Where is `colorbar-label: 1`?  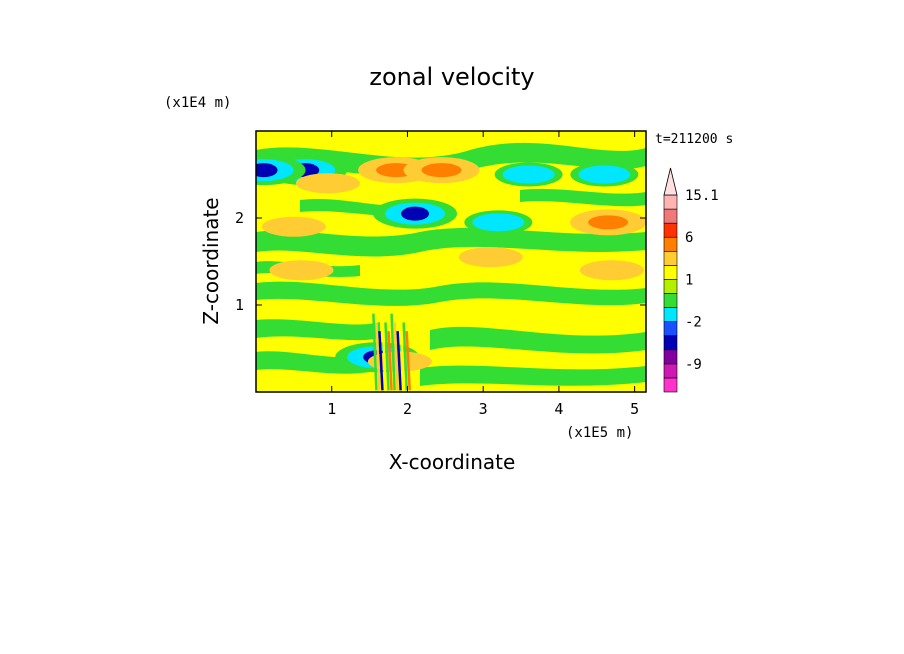 colorbar-label: 1 is located at coordinates (689, 280).